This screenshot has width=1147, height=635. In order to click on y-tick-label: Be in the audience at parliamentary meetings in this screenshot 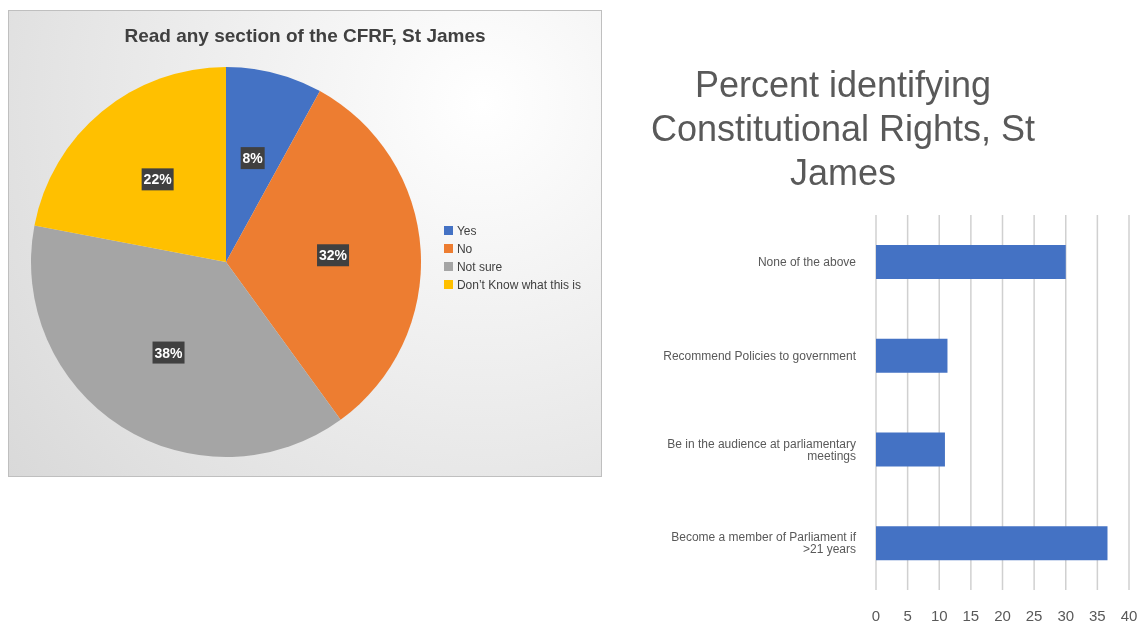, I will do `click(761, 449)`.